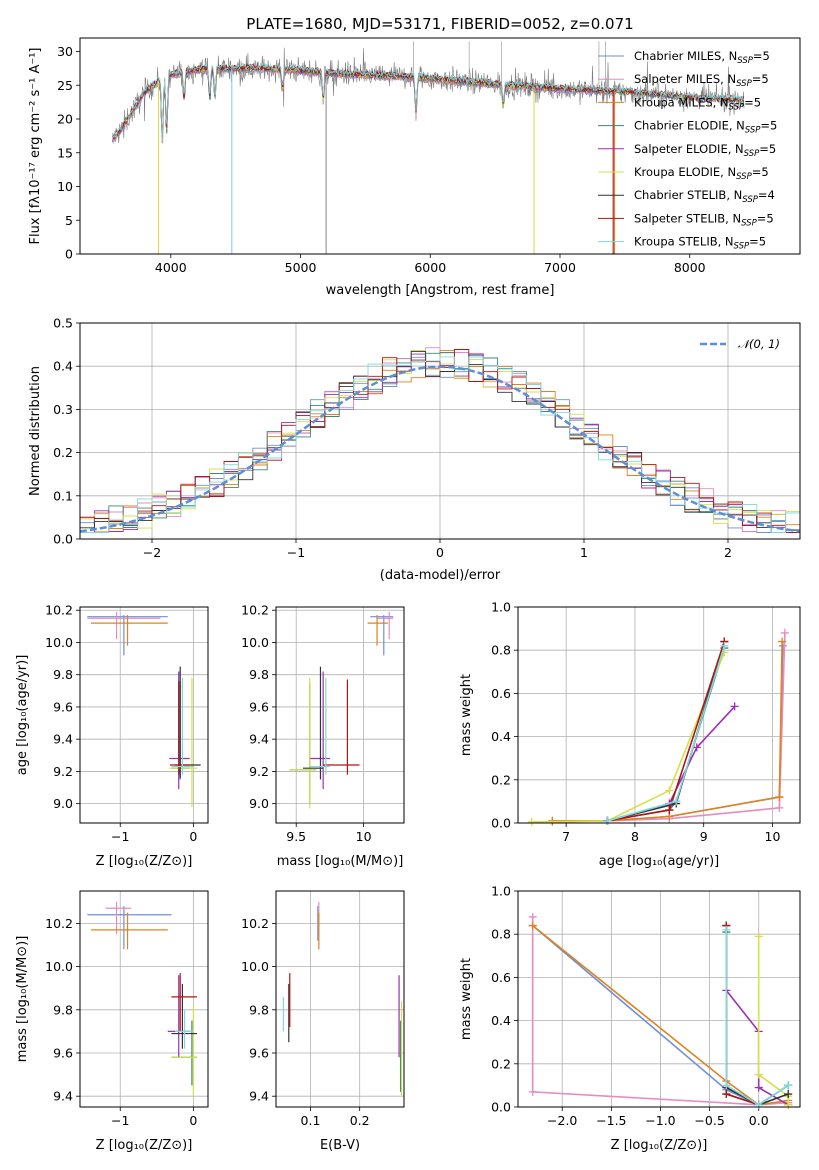  Describe the element at coordinates (440, 290) in the screenshot. I see `spectrum-x-label: wavelength [Angstrom, rest frame]` at that location.